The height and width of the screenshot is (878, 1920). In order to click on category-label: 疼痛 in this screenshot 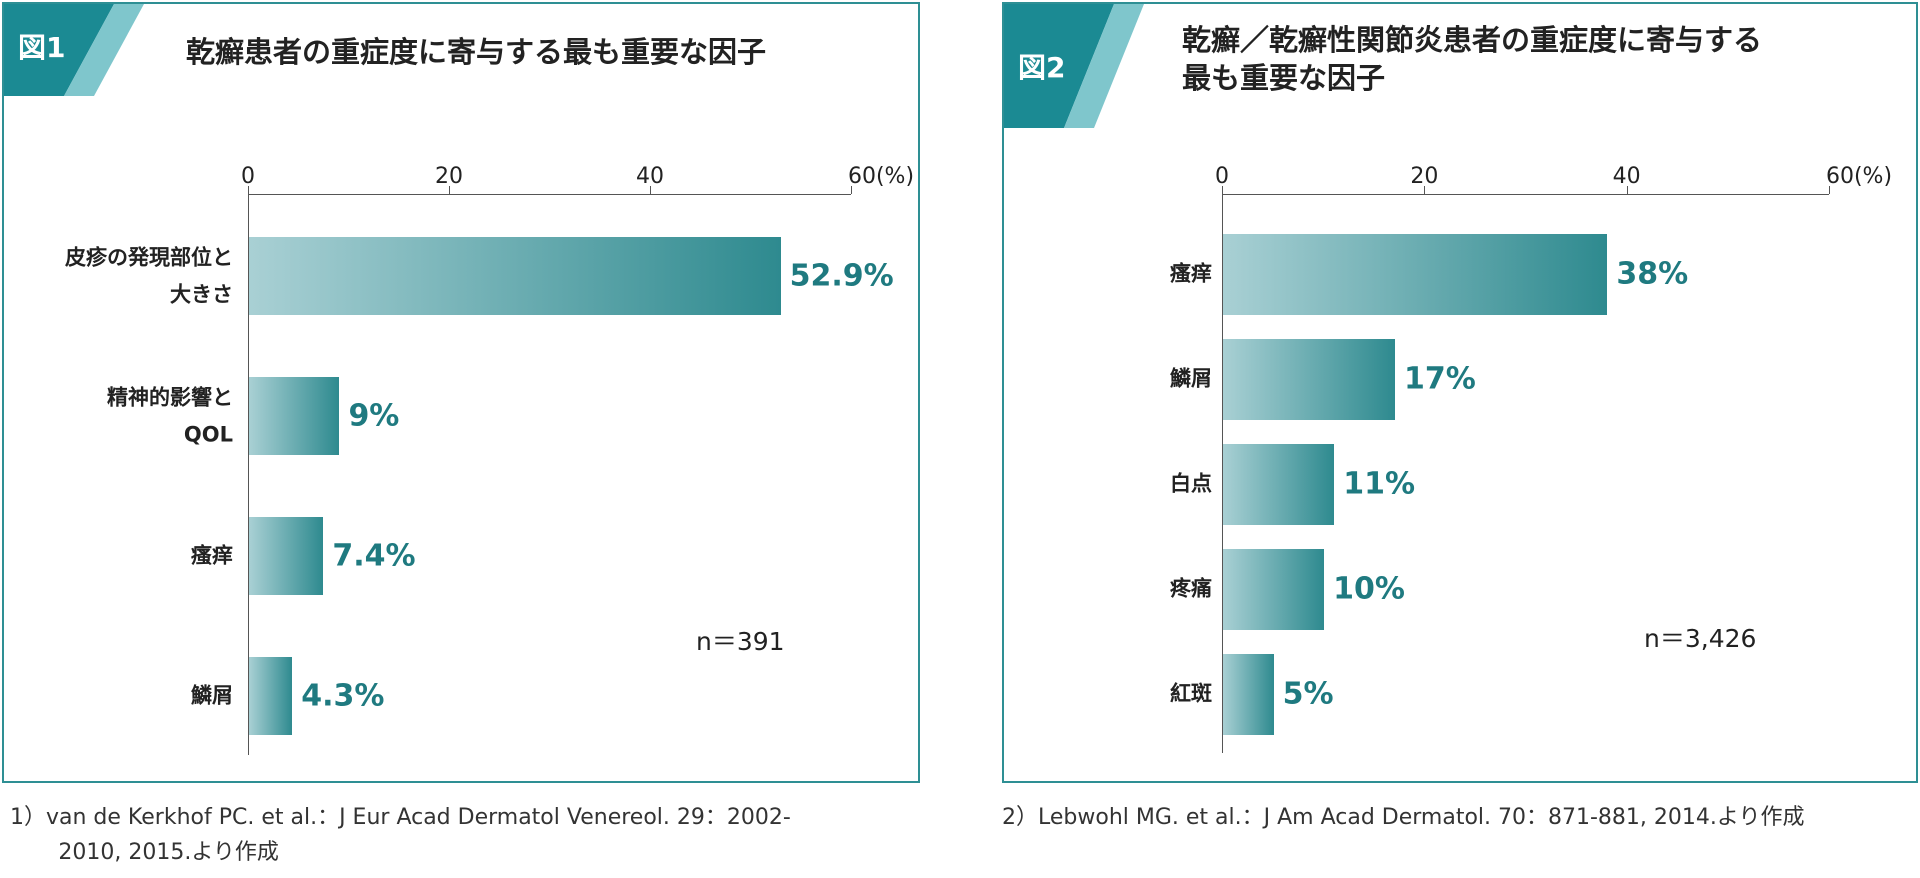, I will do `click(1191, 588)`.